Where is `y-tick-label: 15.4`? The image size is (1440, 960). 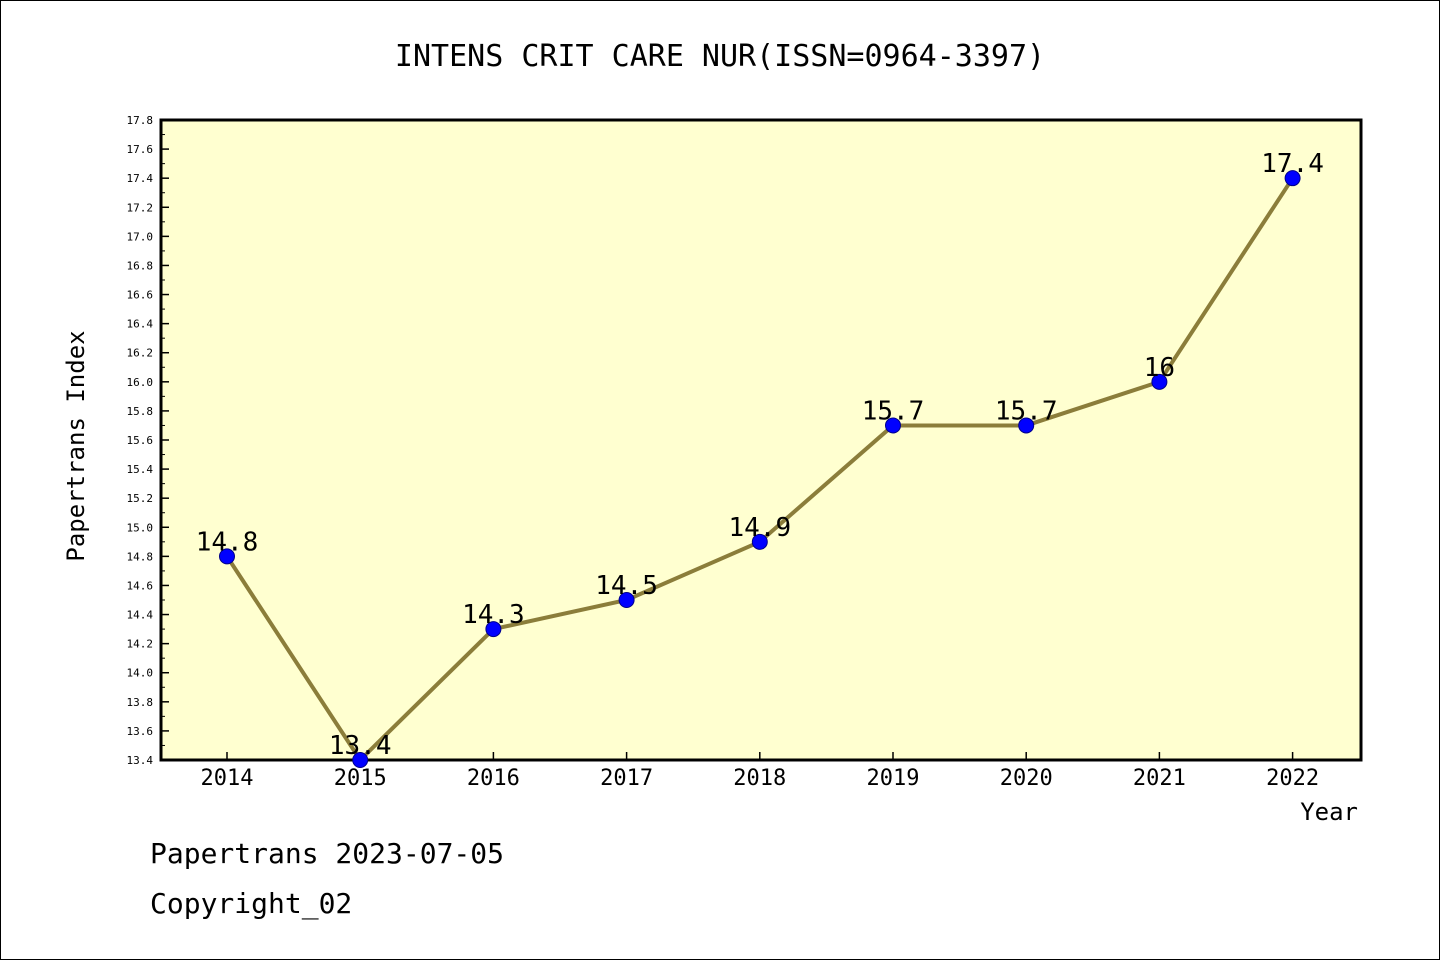 y-tick-label: 15.4 is located at coordinates (140, 469).